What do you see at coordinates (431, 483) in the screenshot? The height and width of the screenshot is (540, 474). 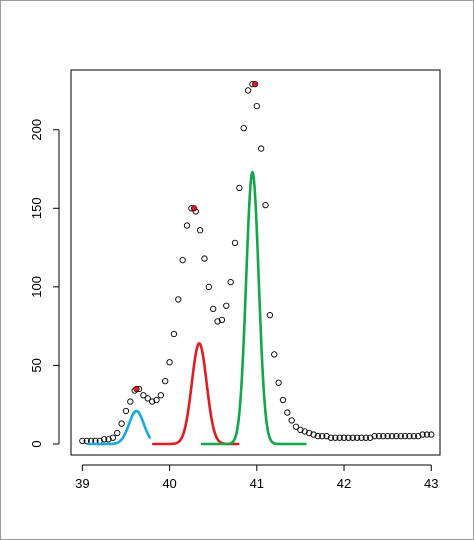 I see `x-tick-label: 43` at bounding box center [431, 483].